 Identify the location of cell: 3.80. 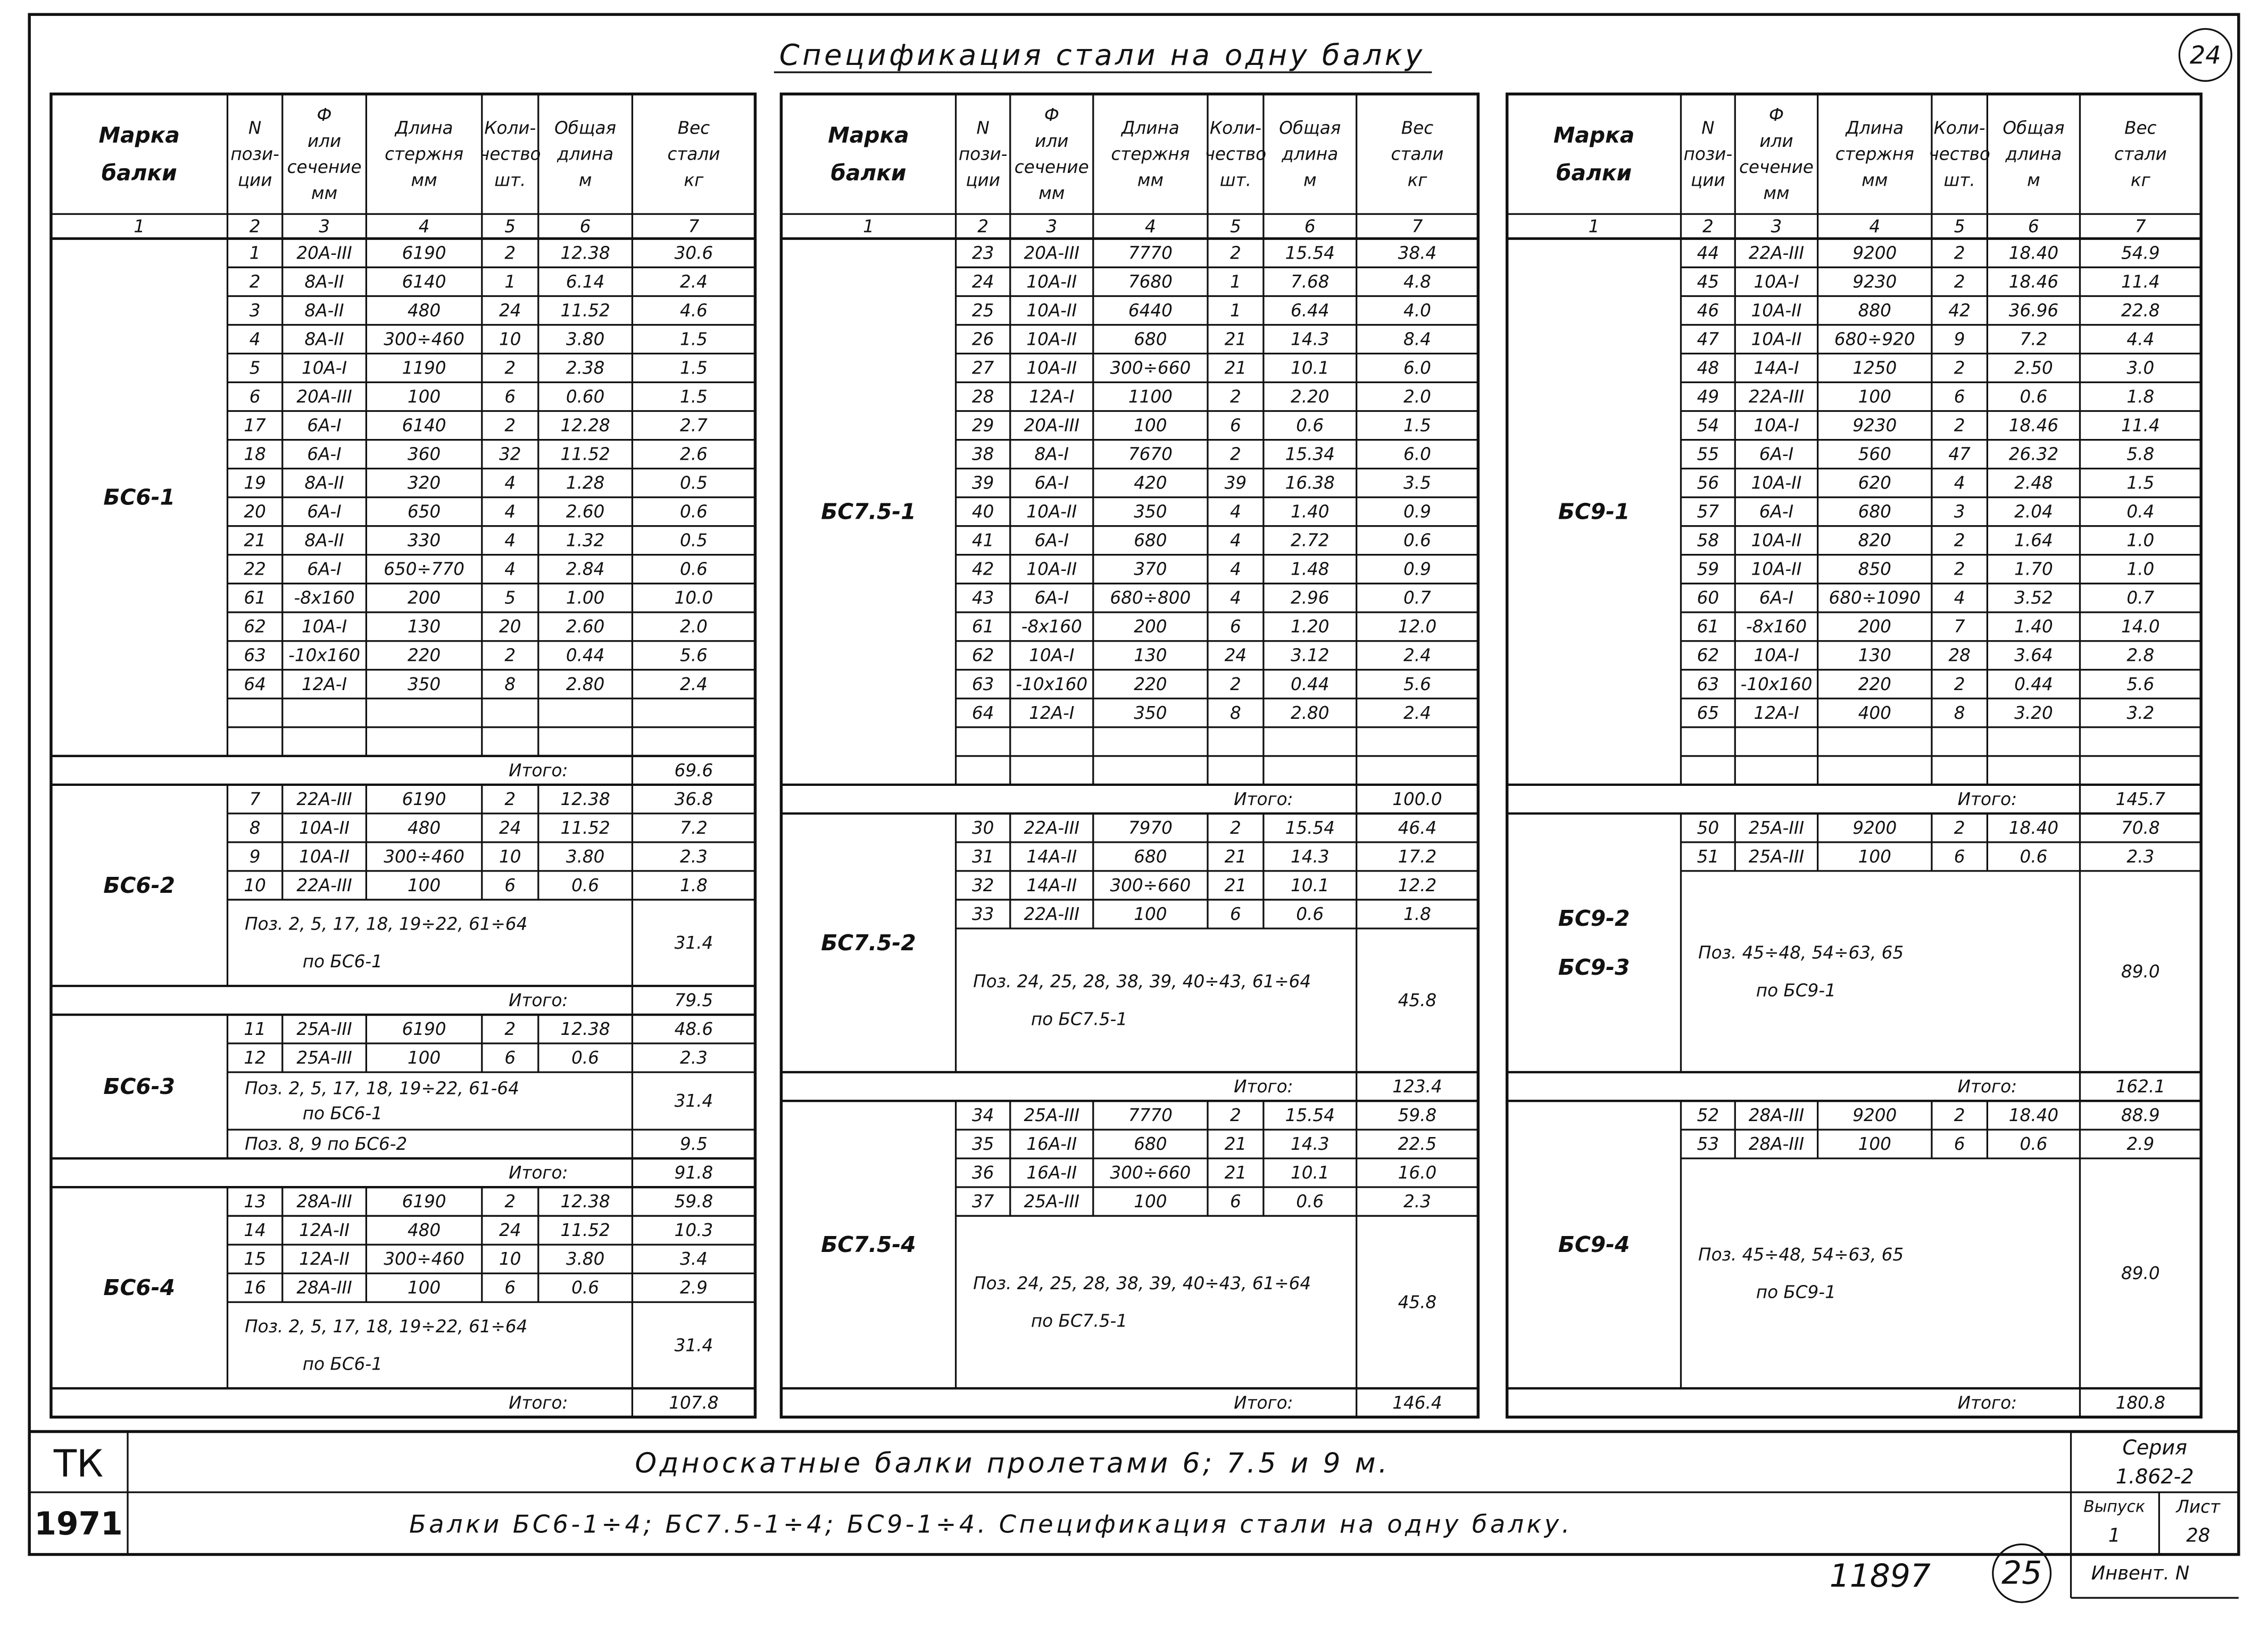
(585, 339).